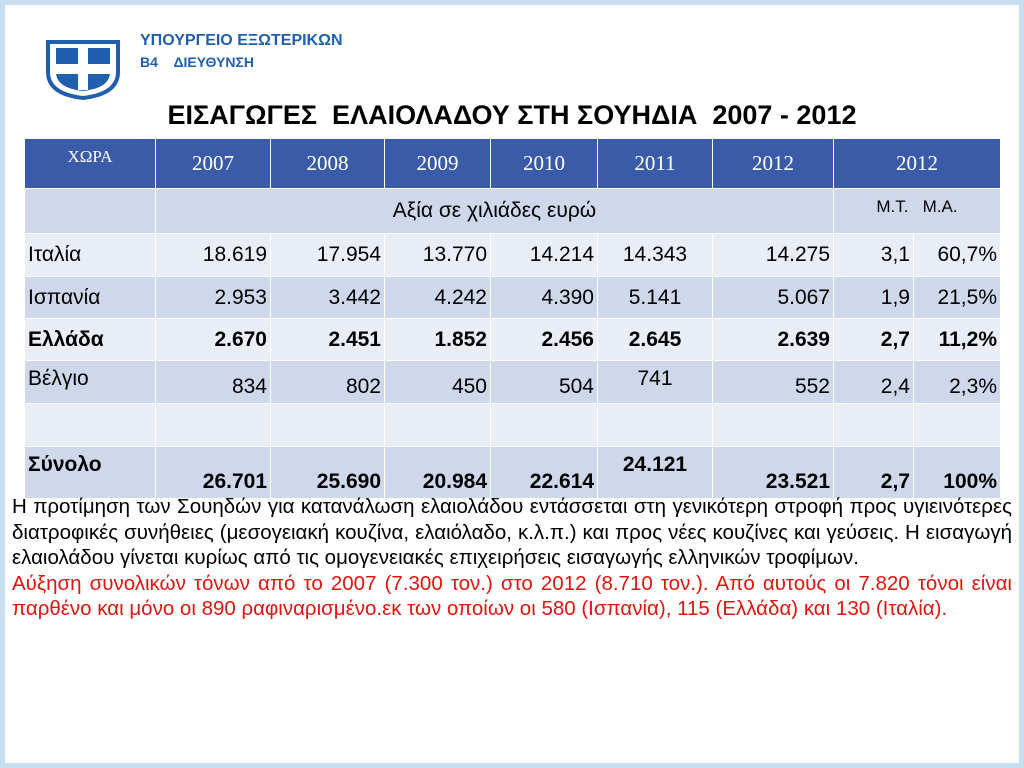 The height and width of the screenshot is (768, 1024). What do you see at coordinates (213, 297) in the screenshot?
I see `value-cell: 2.953` at bounding box center [213, 297].